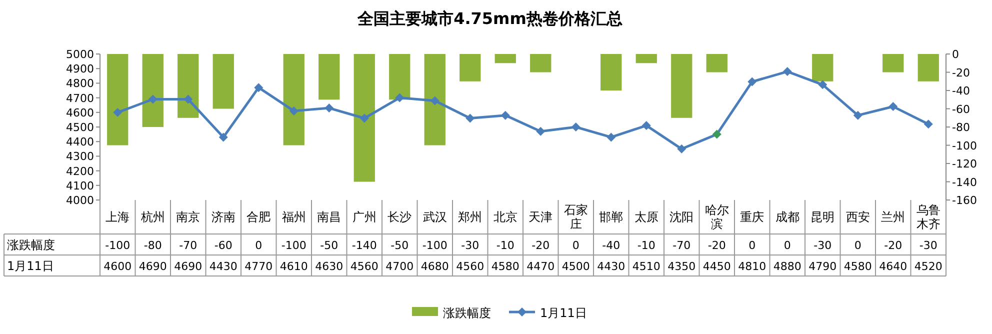 This screenshot has height=334, width=992. What do you see at coordinates (681, 245) in the screenshot?
I see `data-label: -70` at bounding box center [681, 245].